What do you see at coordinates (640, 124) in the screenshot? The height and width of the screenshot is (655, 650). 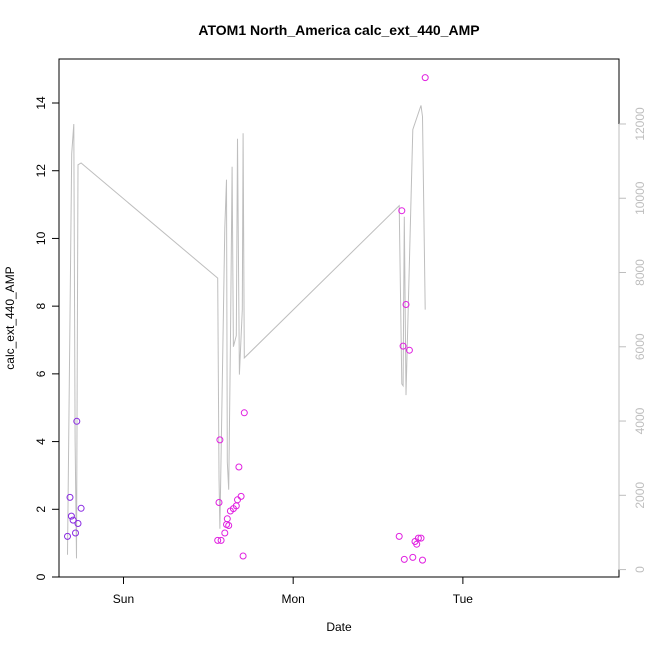 I see `y2-tick-label: 12000` at bounding box center [640, 124].